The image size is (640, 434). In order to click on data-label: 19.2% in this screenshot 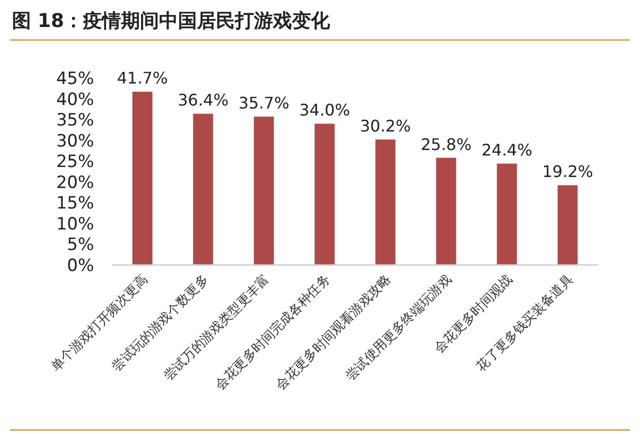, I will do `click(568, 172)`.